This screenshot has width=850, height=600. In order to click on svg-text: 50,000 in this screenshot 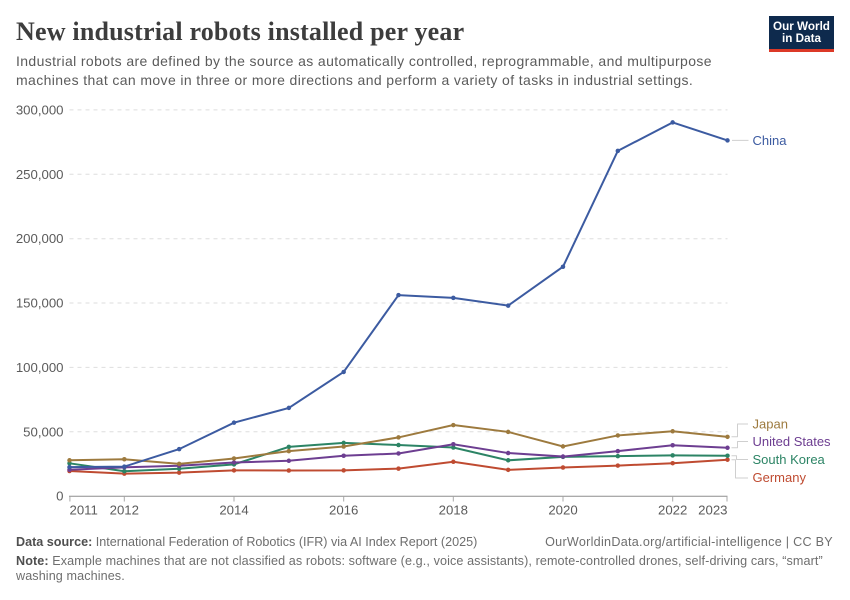, I will do `click(43, 431)`.